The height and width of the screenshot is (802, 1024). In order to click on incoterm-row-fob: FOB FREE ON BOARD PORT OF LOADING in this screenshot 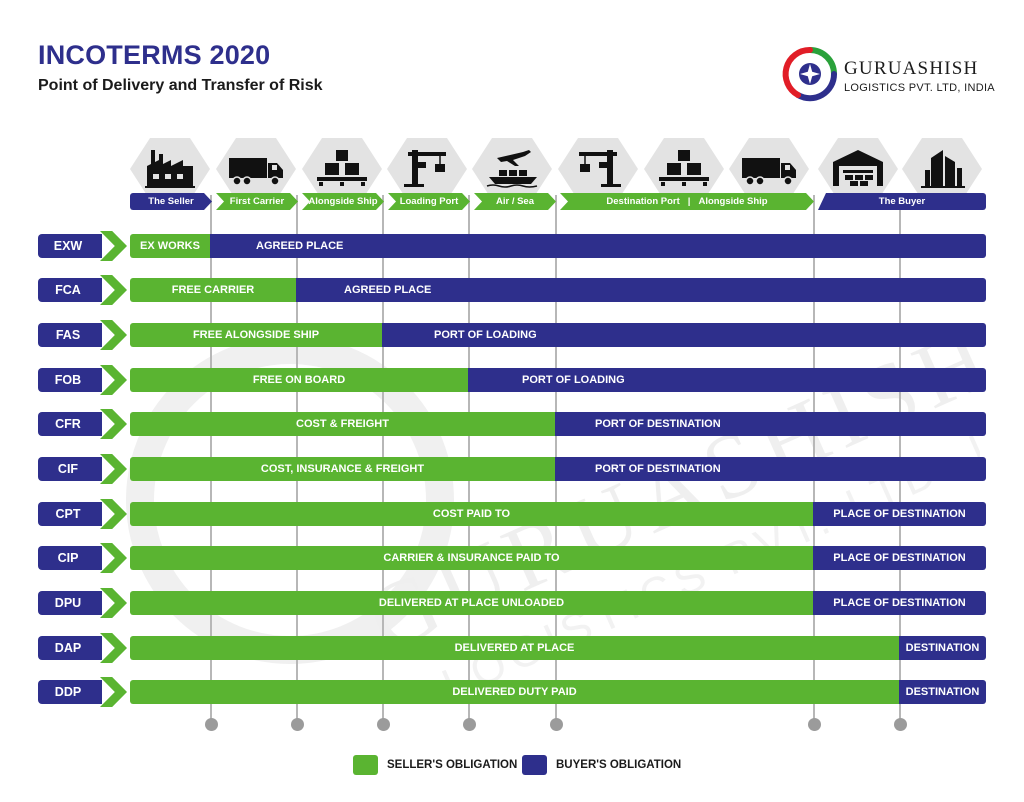, I will do `click(512, 380)`.